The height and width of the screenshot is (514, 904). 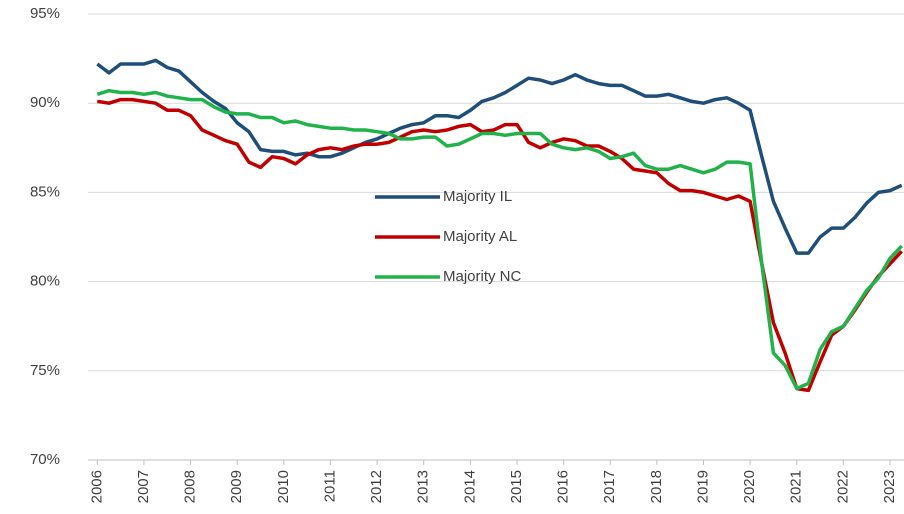 I want to click on x-tick-label: 2022, so click(x=842, y=486).